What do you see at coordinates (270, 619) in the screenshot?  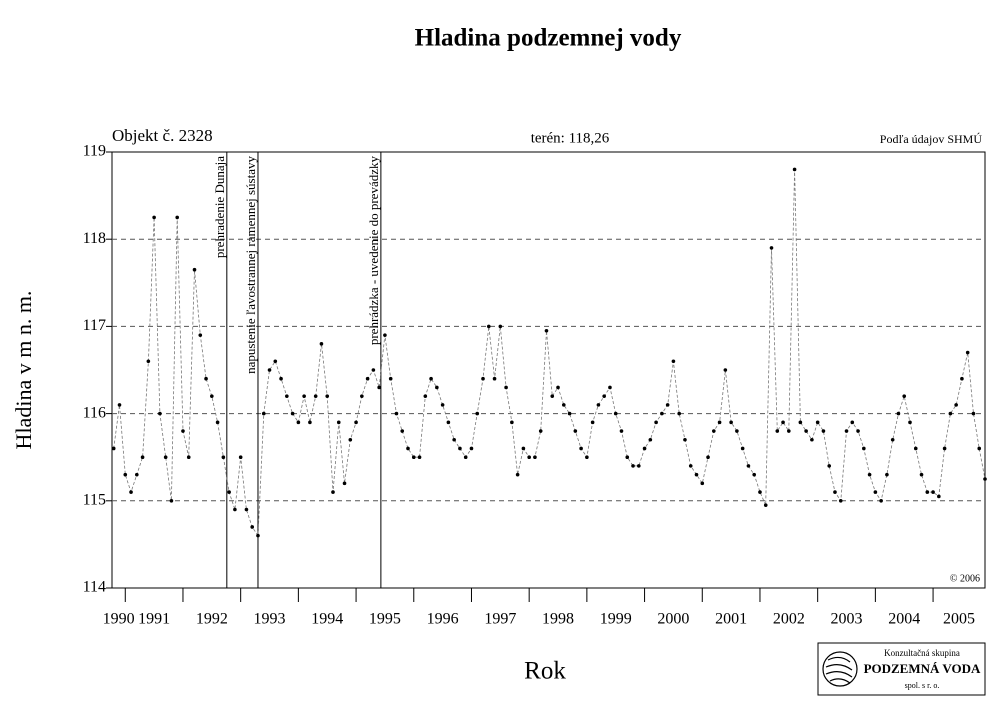 I see `x-tick-label: 1993` at bounding box center [270, 619].